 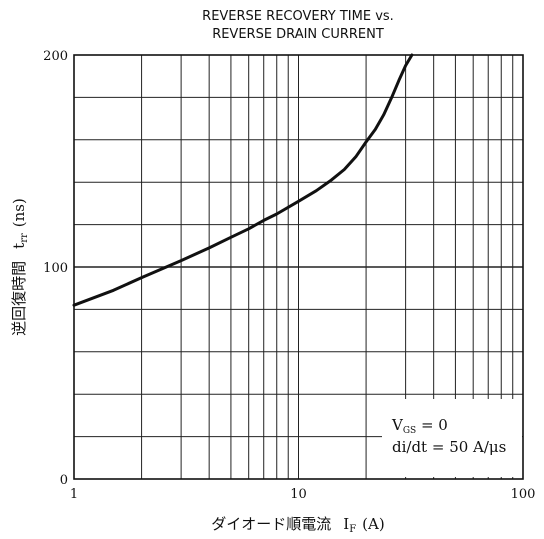 What do you see at coordinates (55, 268) in the screenshot?
I see `y-tick-label: 100` at bounding box center [55, 268].